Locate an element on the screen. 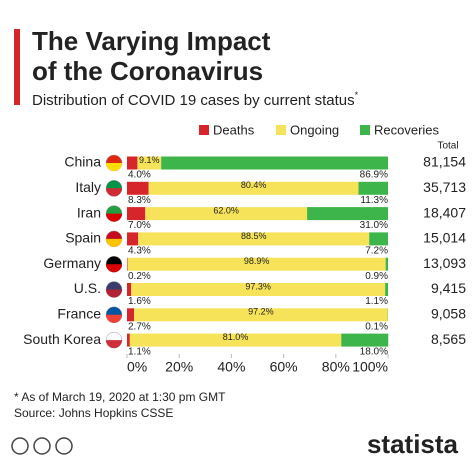  x-tick-label: 40% is located at coordinates (231, 367).